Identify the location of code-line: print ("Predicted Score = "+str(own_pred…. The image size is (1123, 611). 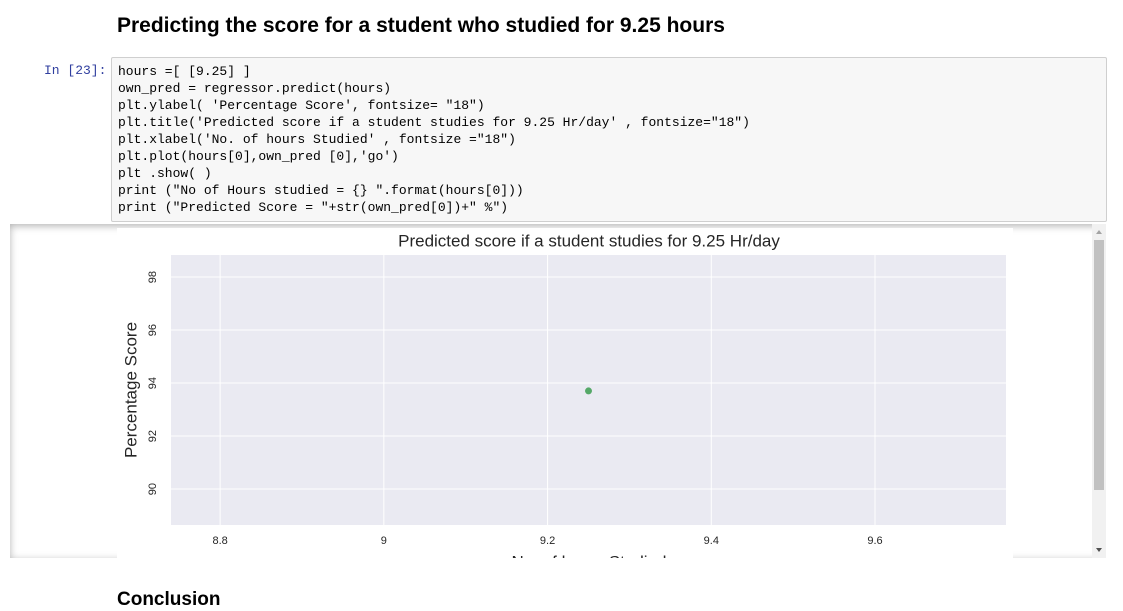
(313, 207).